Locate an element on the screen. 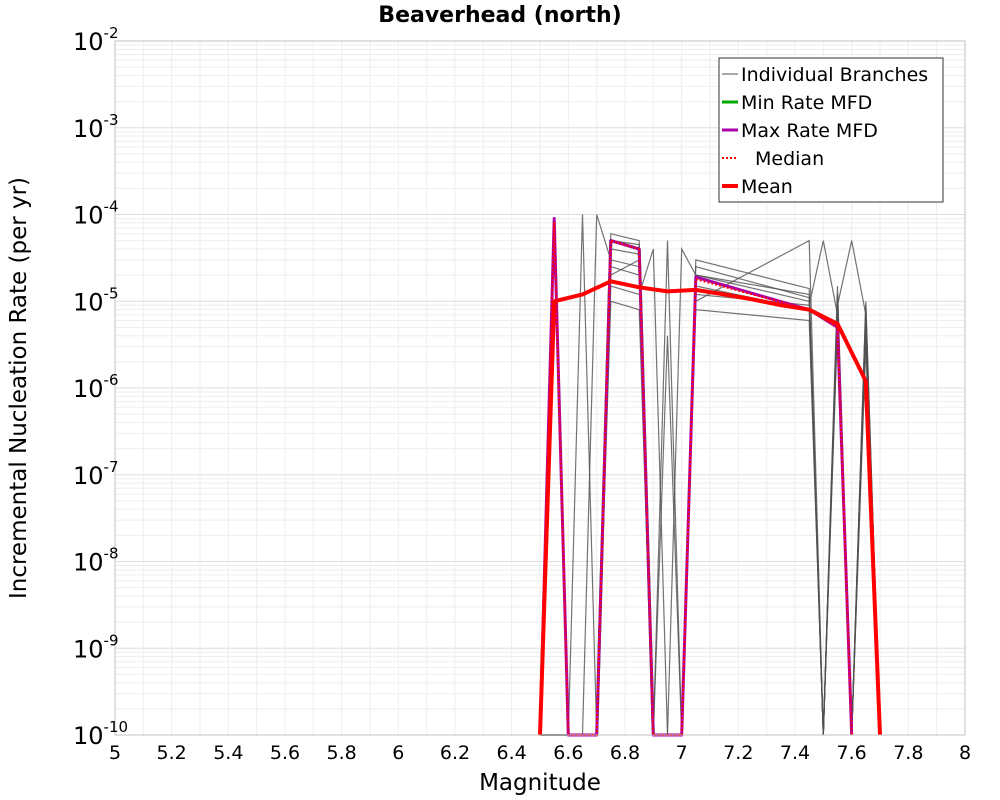  x-tick-label: 7.8 is located at coordinates (908, 753).